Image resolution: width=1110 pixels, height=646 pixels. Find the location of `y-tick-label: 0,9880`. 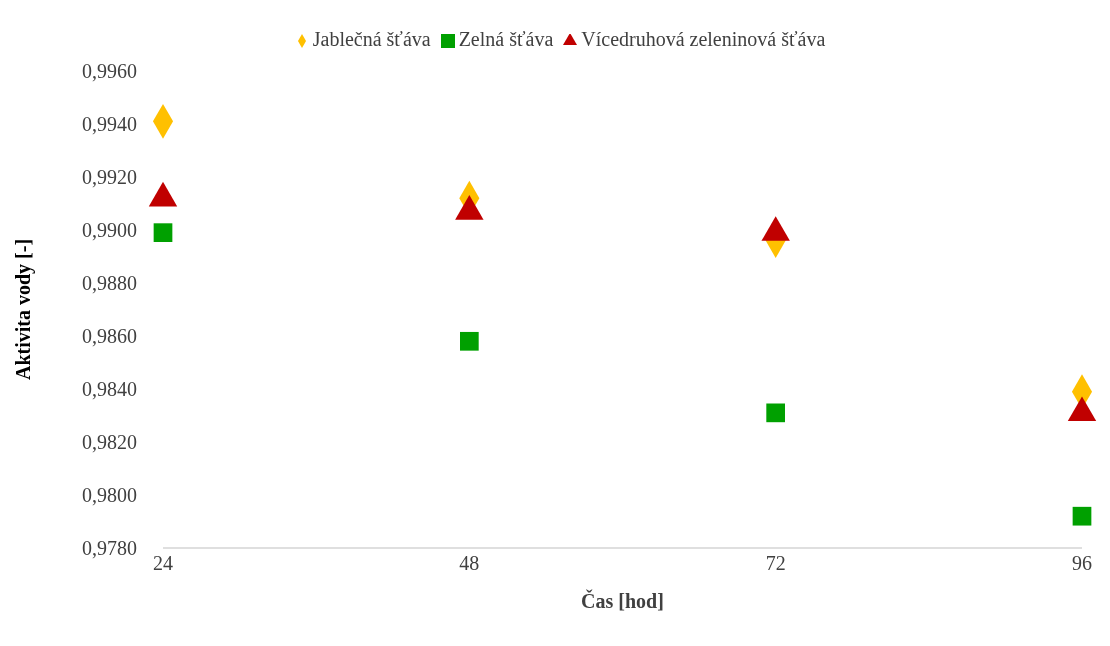

y-tick-label: 0,9880 is located at coordinates (109, 283).